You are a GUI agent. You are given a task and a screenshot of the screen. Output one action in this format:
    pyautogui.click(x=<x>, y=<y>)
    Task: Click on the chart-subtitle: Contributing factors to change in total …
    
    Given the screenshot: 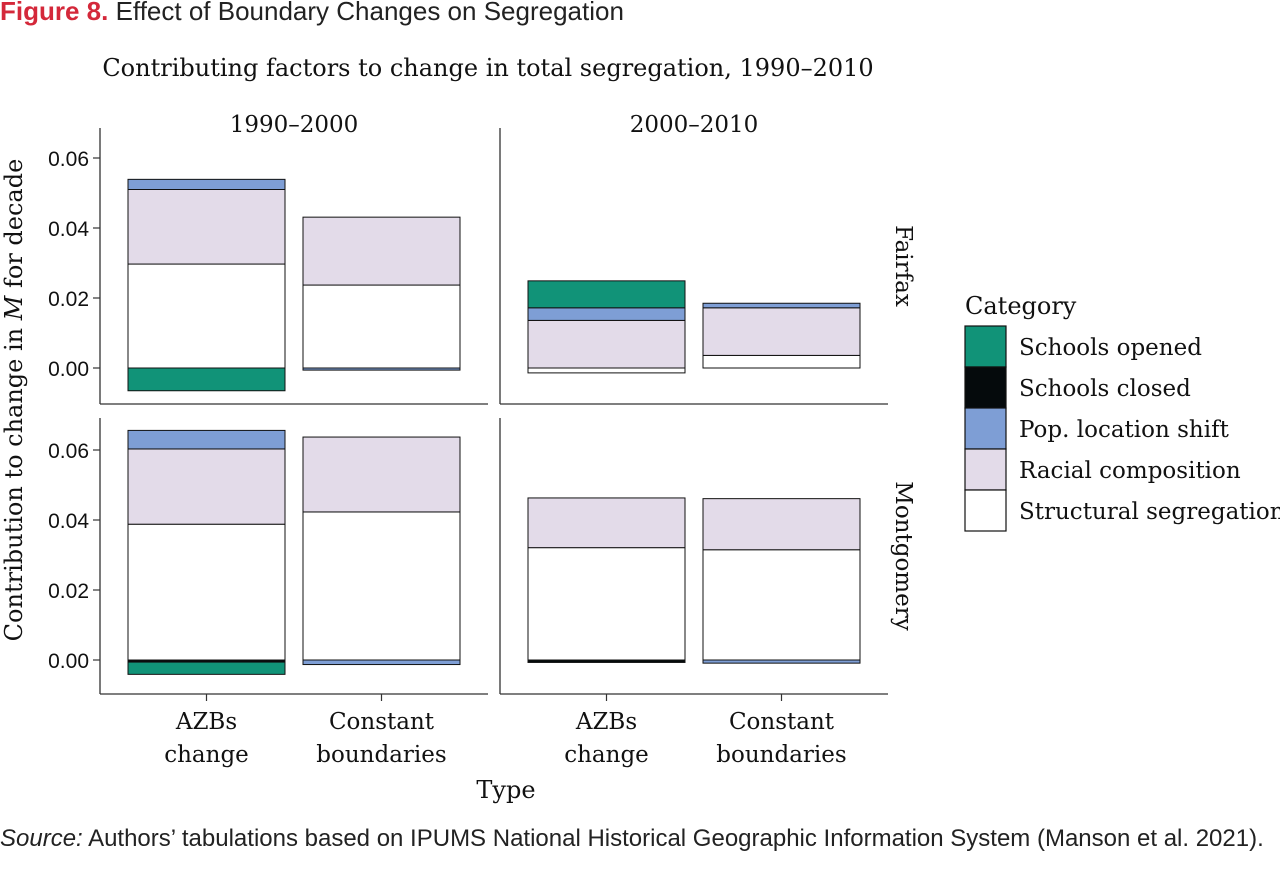 What is the action you would take?
    pyautogui.click(x=487, y=68)
    